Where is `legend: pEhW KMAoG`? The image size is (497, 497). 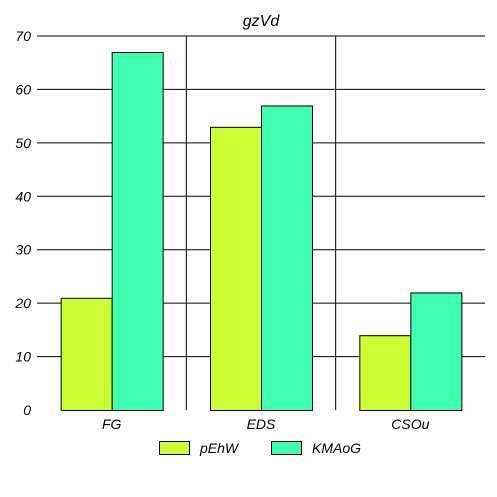 legend: pEhW KMAoG is located at coordinates (260, 448).